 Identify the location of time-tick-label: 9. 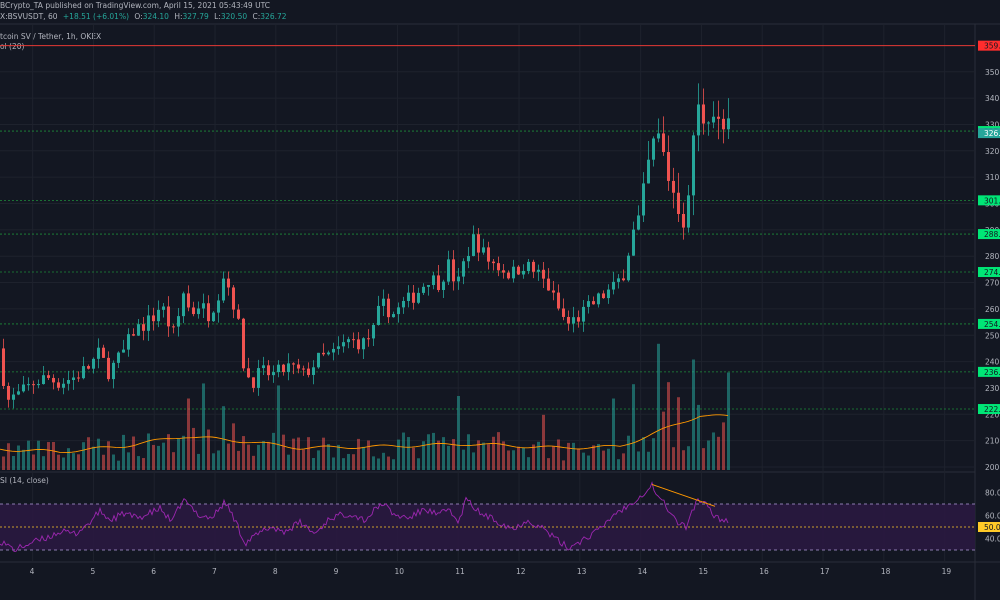
(336, 571).